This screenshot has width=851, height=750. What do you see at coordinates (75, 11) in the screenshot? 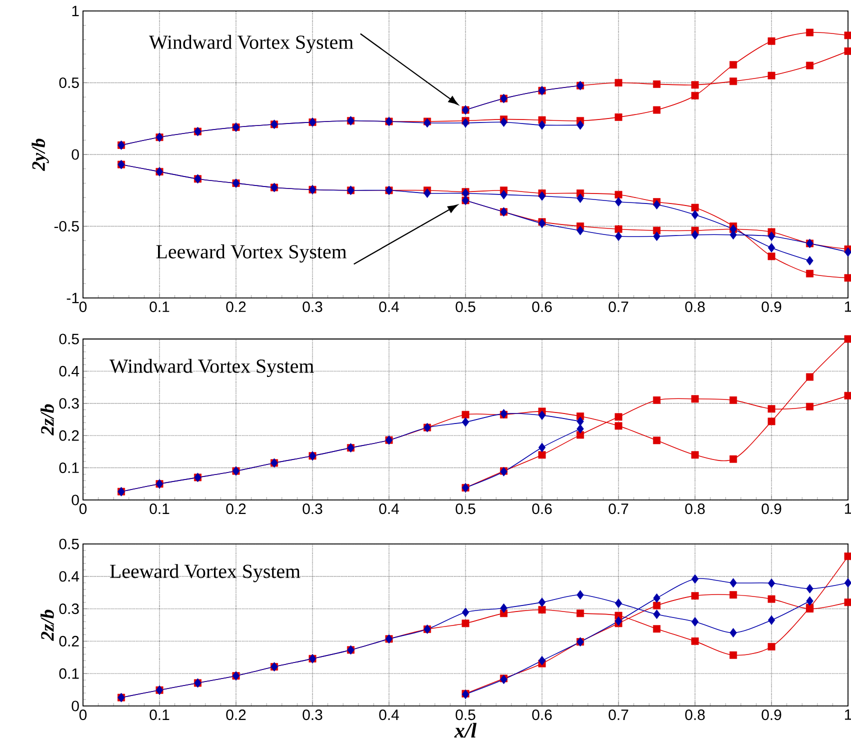
I see `y-tick-label: 1` at bounding box center [75, 11].